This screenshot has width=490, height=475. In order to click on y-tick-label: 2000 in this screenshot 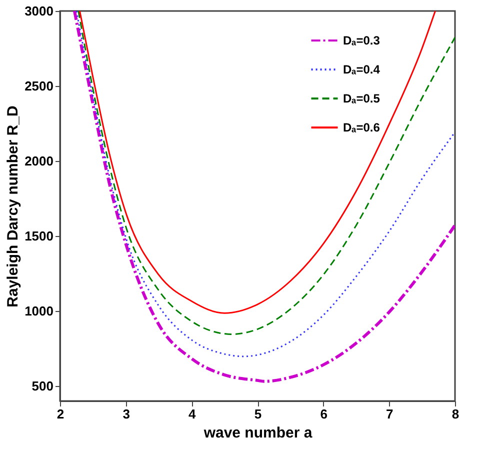, I will do `click(39, 161)`.